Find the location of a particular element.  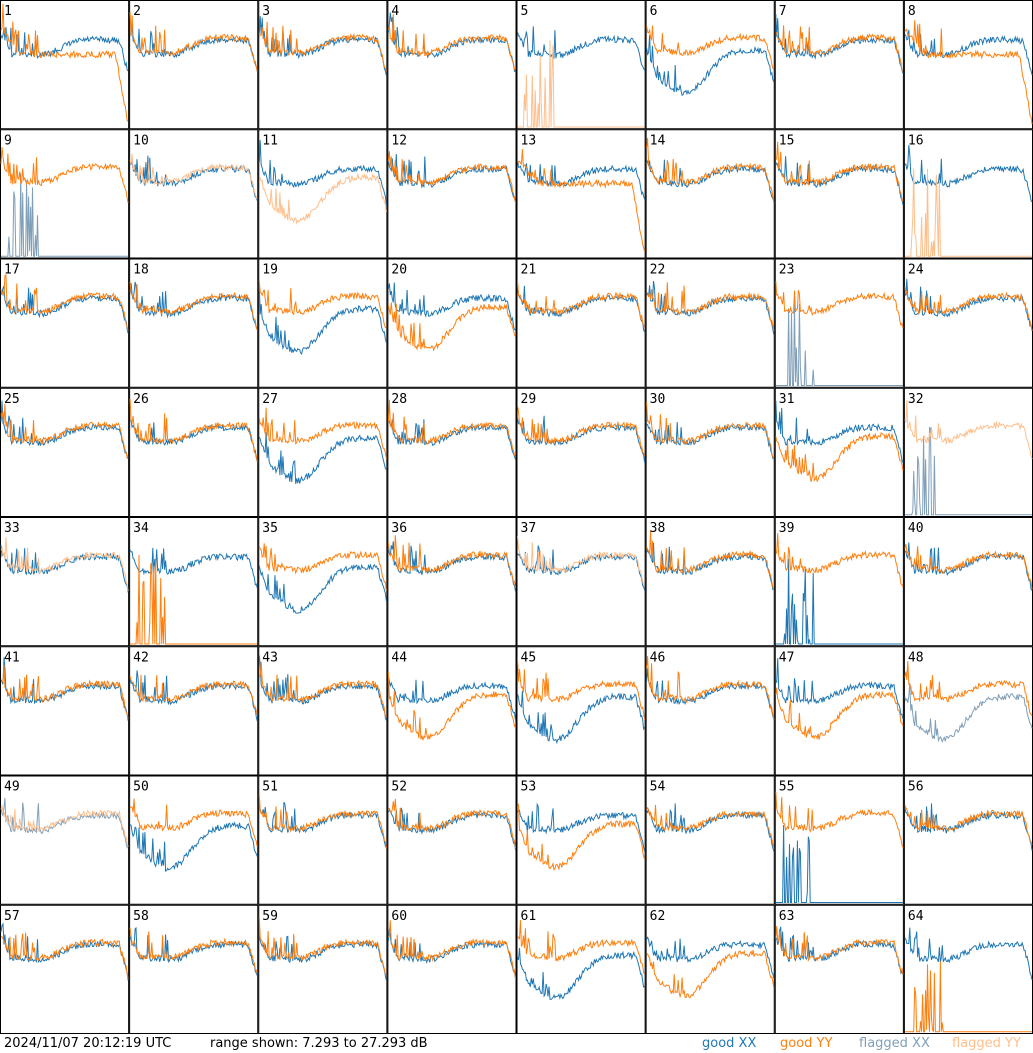

antenna-panel: 46 is located at coordinates (710, 711).